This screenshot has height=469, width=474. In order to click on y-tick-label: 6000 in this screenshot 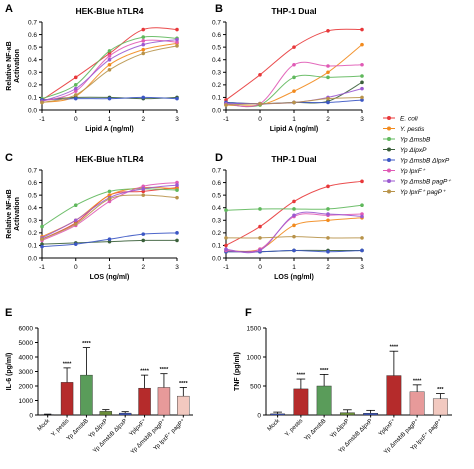, I will do `click(26, 328)`.